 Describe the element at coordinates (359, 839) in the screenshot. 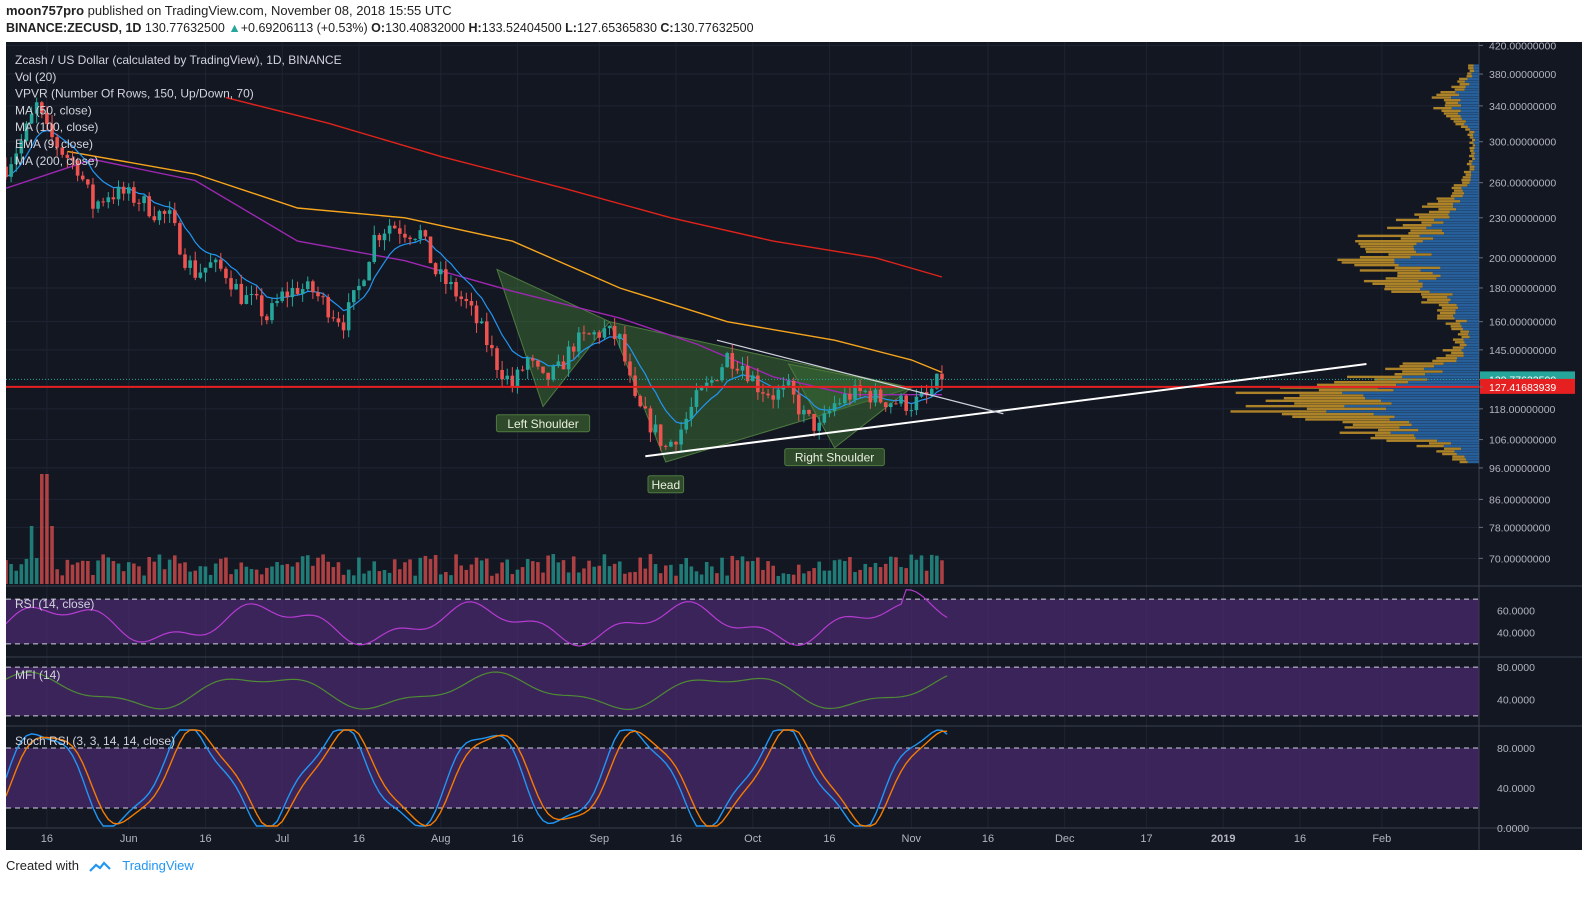

I see `time-tick-label: 16` at that location.